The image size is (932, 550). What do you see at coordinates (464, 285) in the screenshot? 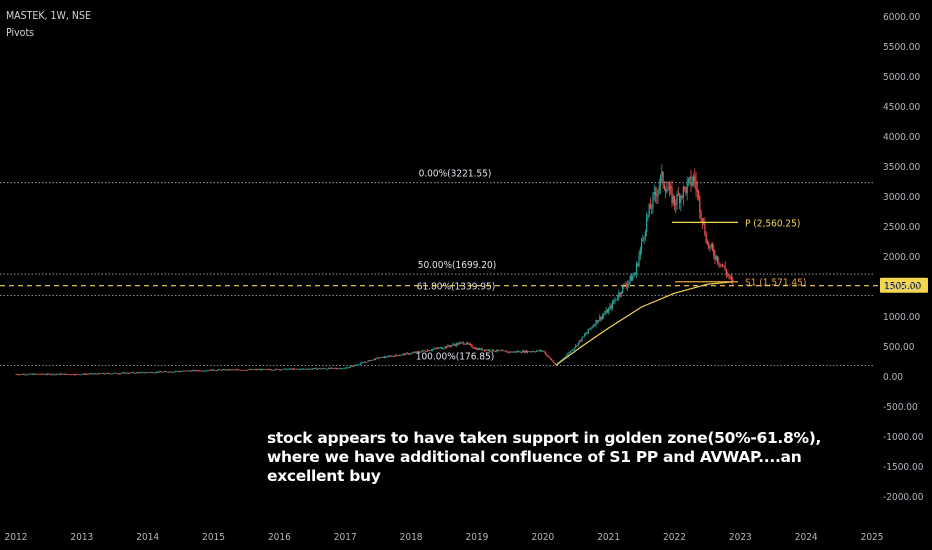
I see `current-price-line: 1505.00` at bounding box center [464, 285].